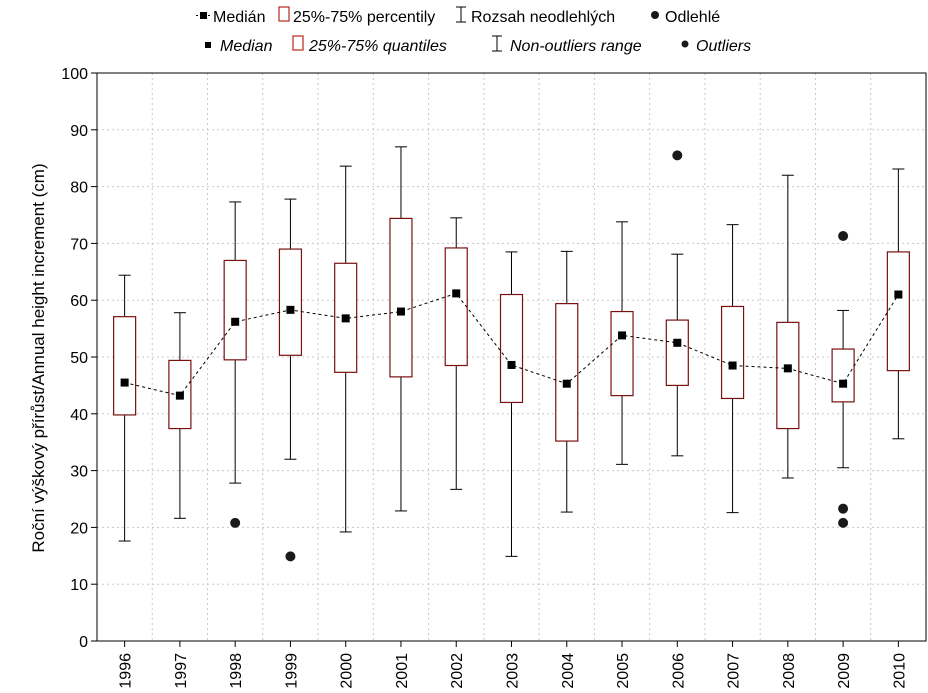  I want to click on outlier-point-2006, so click(677, 155).